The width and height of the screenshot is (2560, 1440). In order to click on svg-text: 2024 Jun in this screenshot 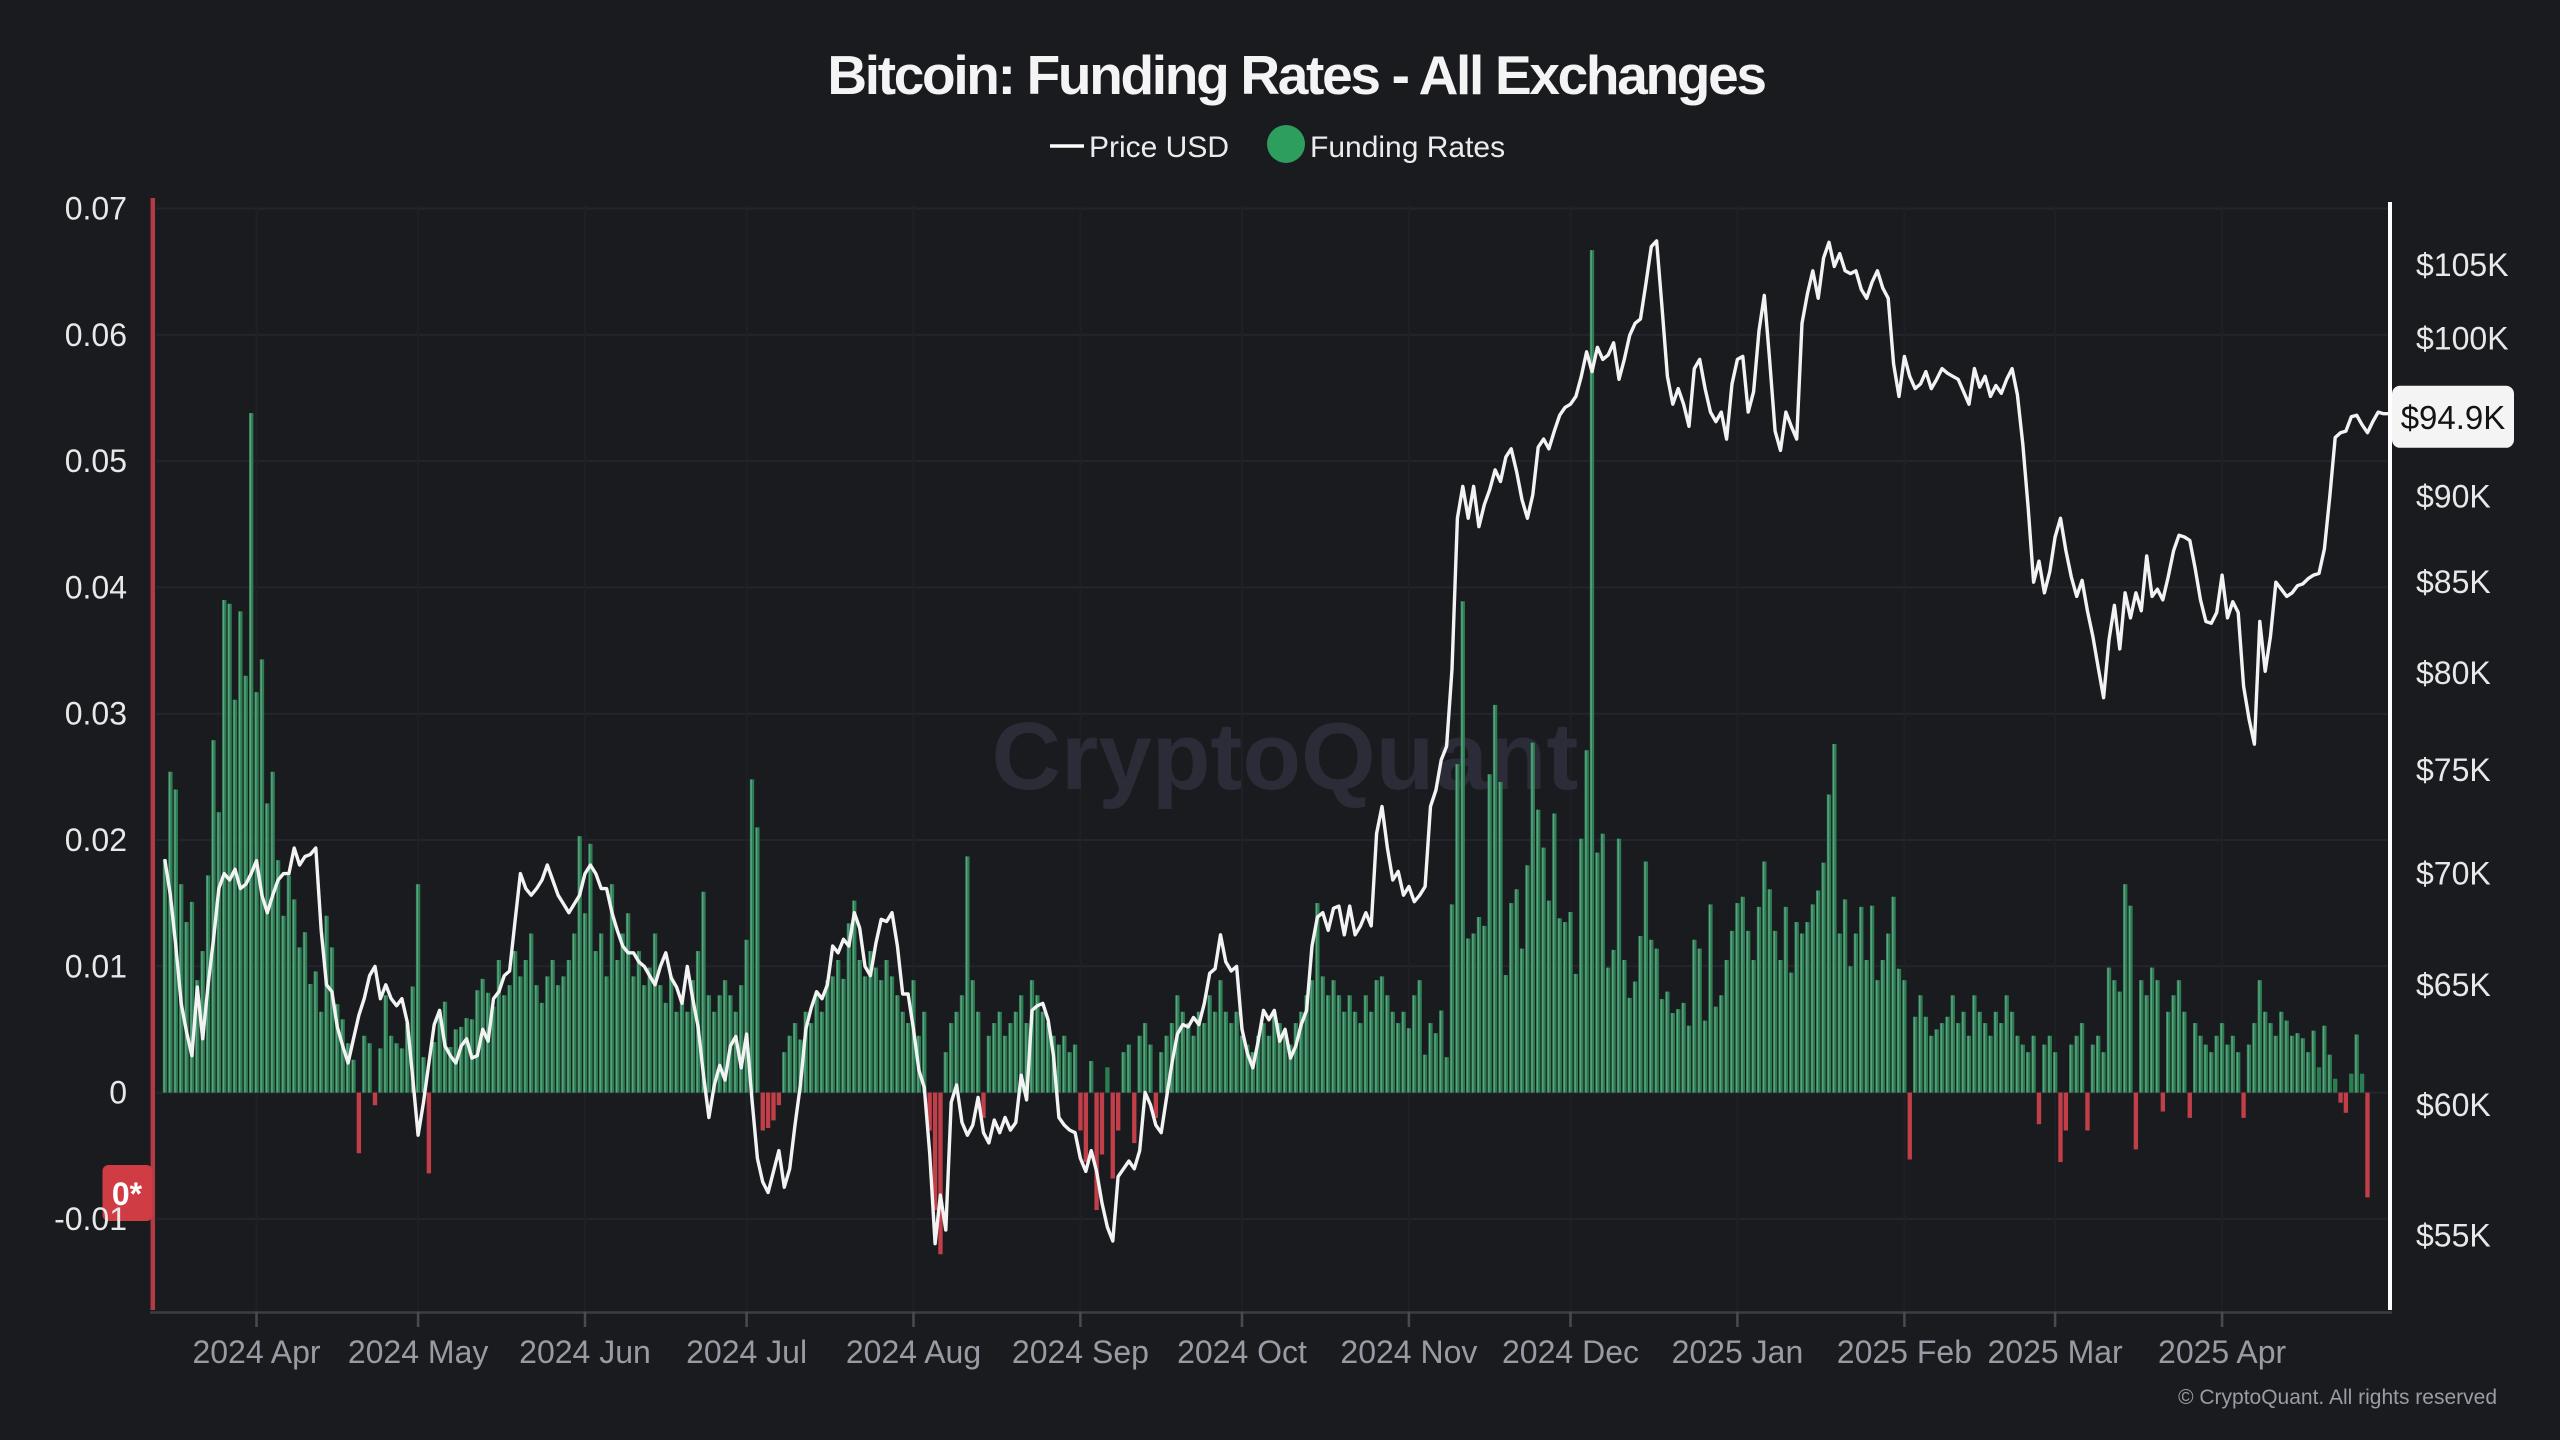, I will do `click(585, 1352)`.